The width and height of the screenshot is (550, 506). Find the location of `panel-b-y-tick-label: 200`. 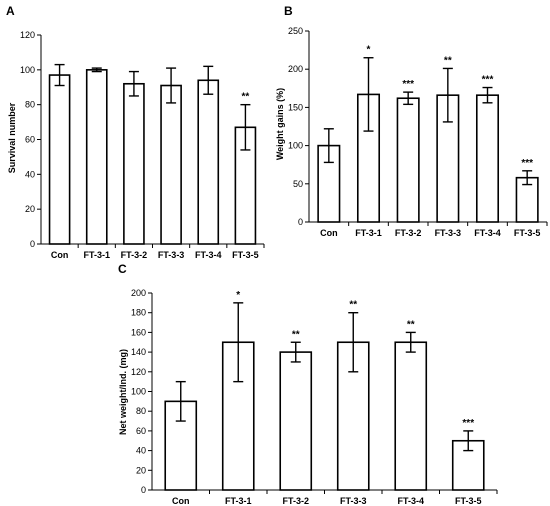

panel-b-y-tick-label: 200 is located at coordinates (295, 69).